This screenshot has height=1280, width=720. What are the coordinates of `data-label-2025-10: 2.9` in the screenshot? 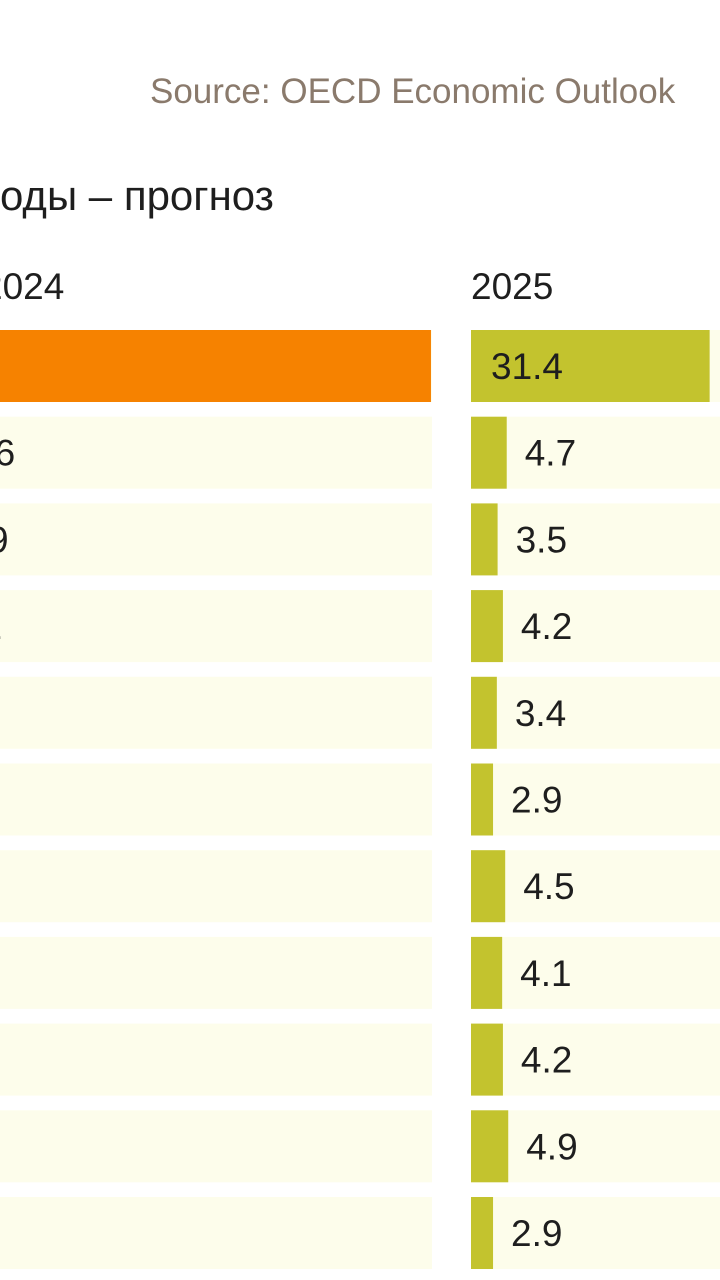 It's located at (536, 1233).